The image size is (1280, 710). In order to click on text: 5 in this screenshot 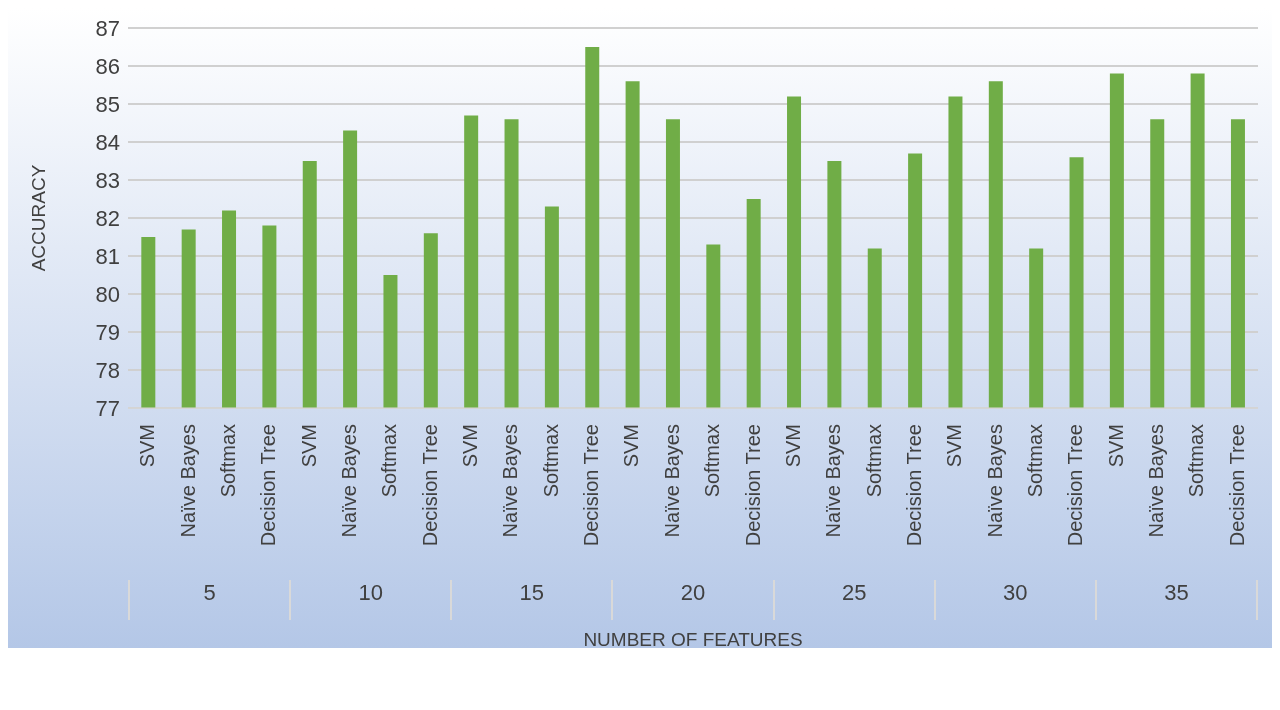, I will do `click(209, 600)`.